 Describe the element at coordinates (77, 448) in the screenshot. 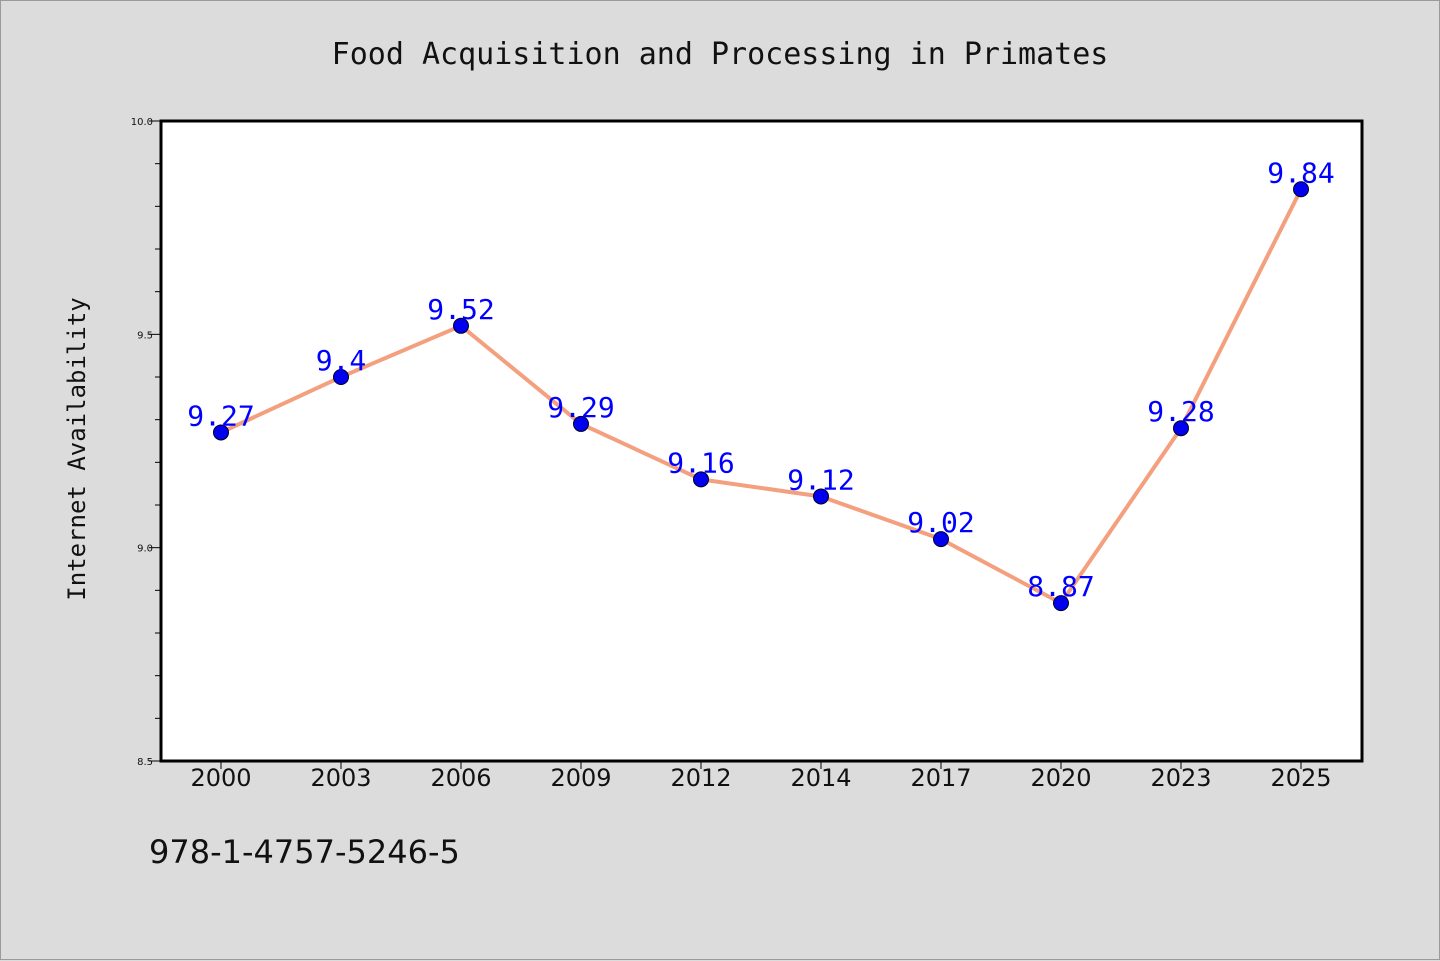

I see `y-axis-label: Internet Availability` at that location.